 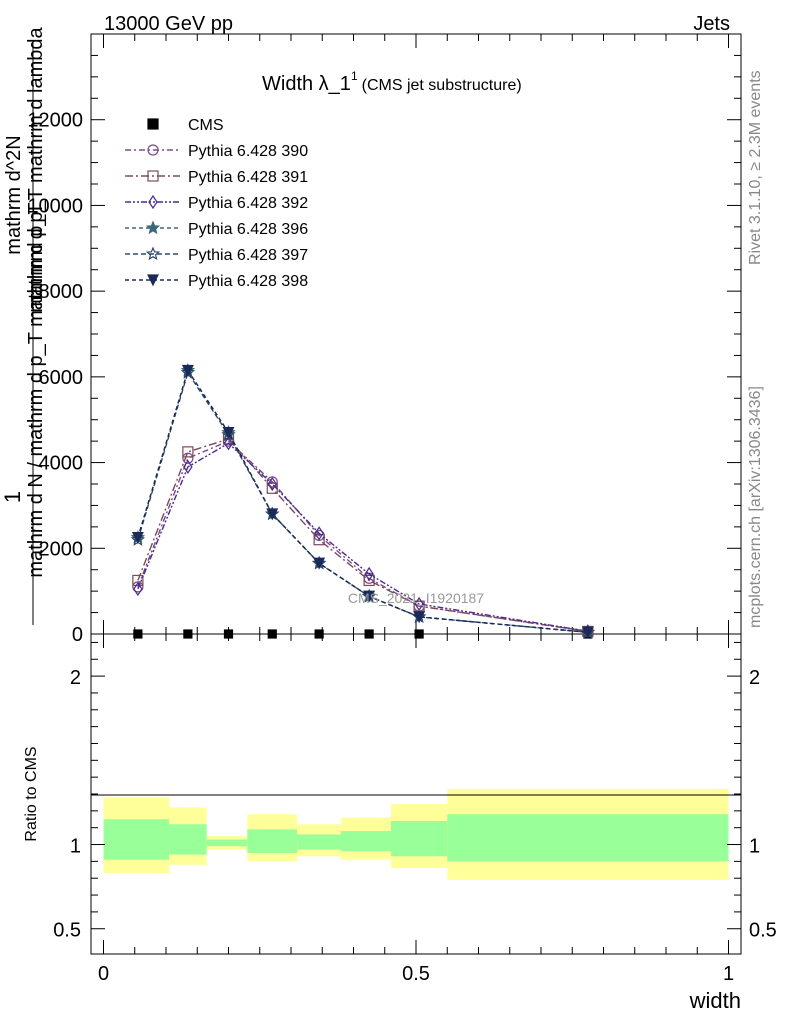 I want to click on ratio-tick-label-right: 2, so click(x=754, y=678).